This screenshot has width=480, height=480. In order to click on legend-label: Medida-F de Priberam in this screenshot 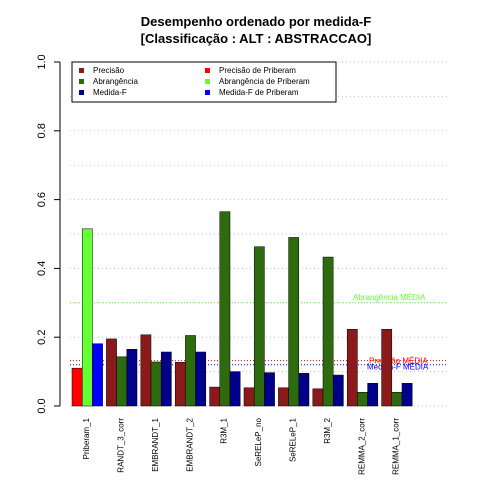, I will do `click(259, 92)`.